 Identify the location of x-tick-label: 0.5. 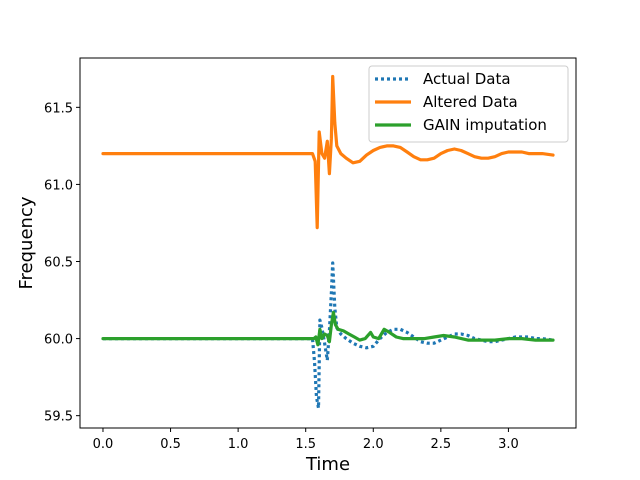
(170, 444).